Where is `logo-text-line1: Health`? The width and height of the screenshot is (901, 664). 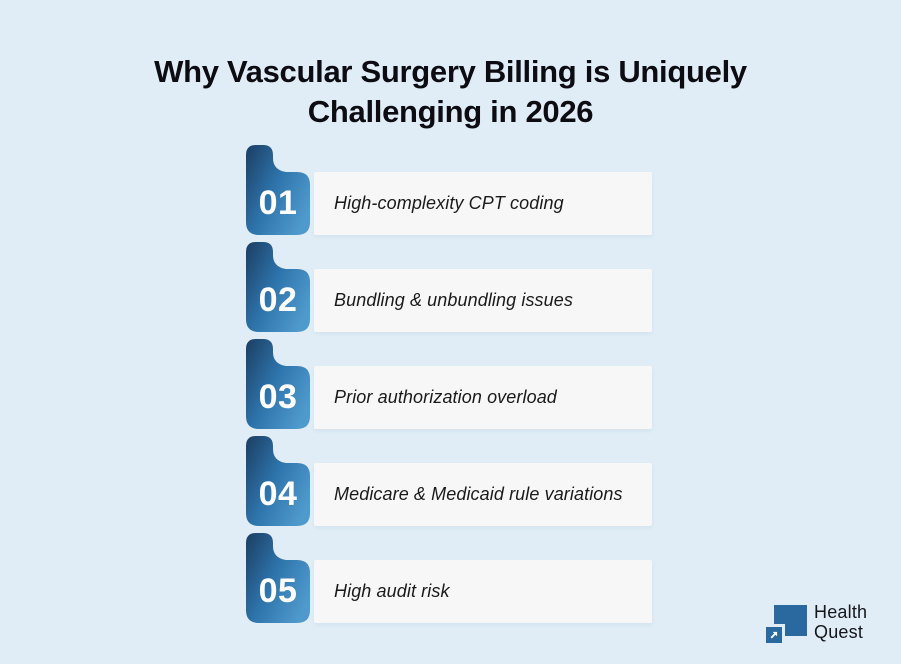
logo-text-line1: Health is located at coordinates (841, 612).